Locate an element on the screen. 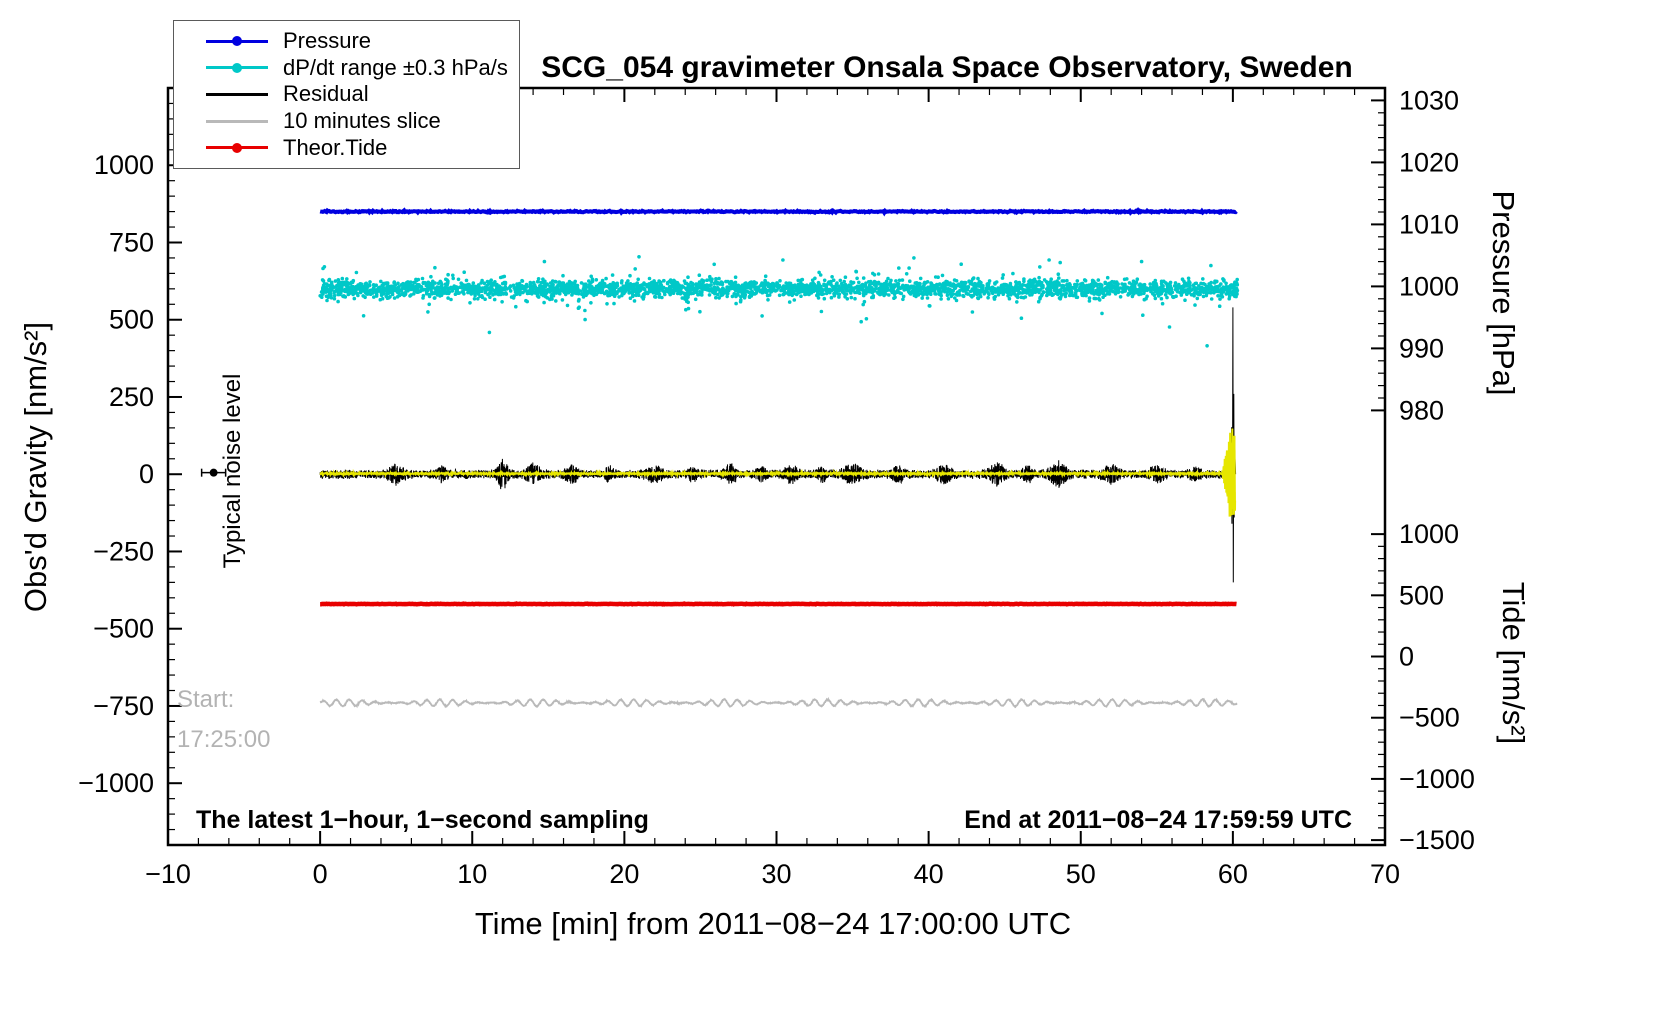  series-10-minutes-slice is located at coordinates (778, 702).